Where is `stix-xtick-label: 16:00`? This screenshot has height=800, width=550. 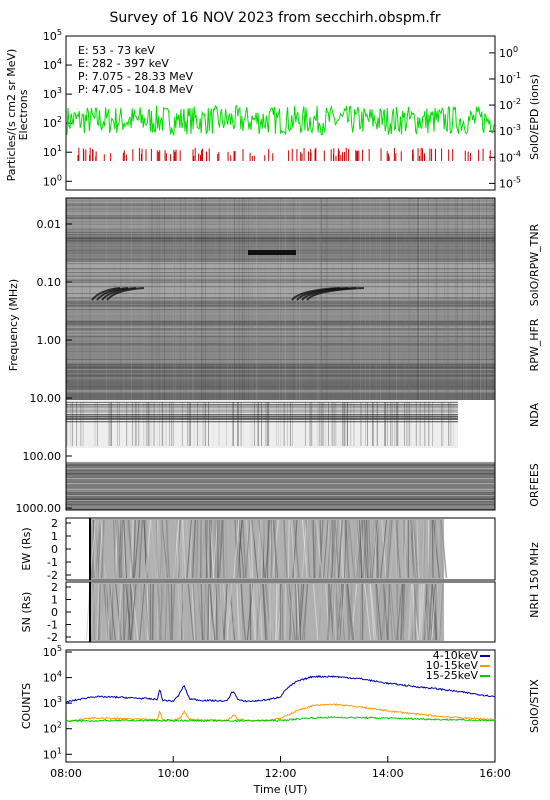
stix-xtick-label: 16:00 is located at coordinates (495, 773).